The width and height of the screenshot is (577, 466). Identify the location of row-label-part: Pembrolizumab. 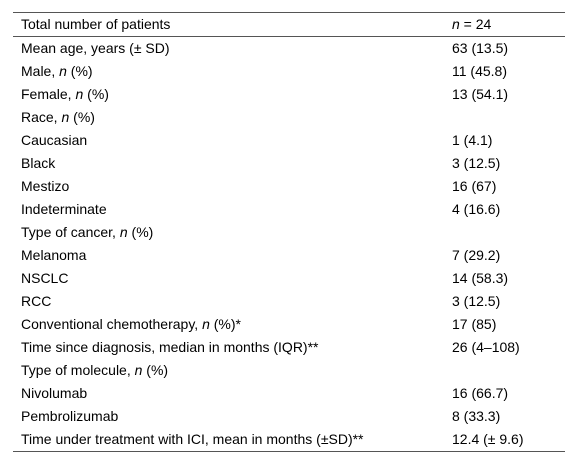
(70, 416).